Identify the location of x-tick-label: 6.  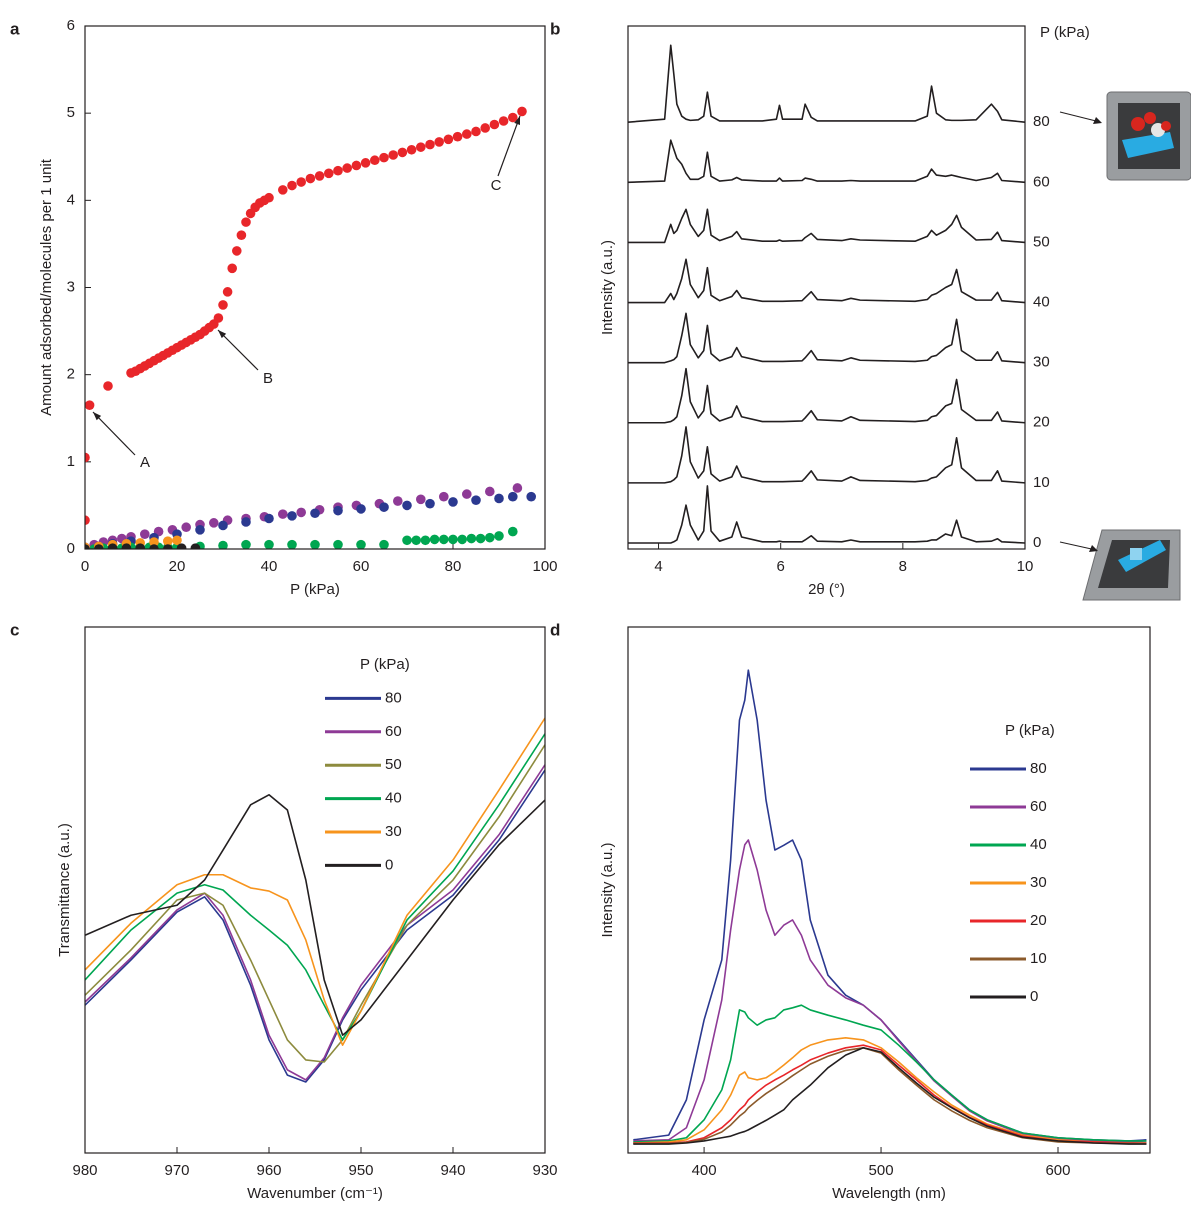
(781, 566).